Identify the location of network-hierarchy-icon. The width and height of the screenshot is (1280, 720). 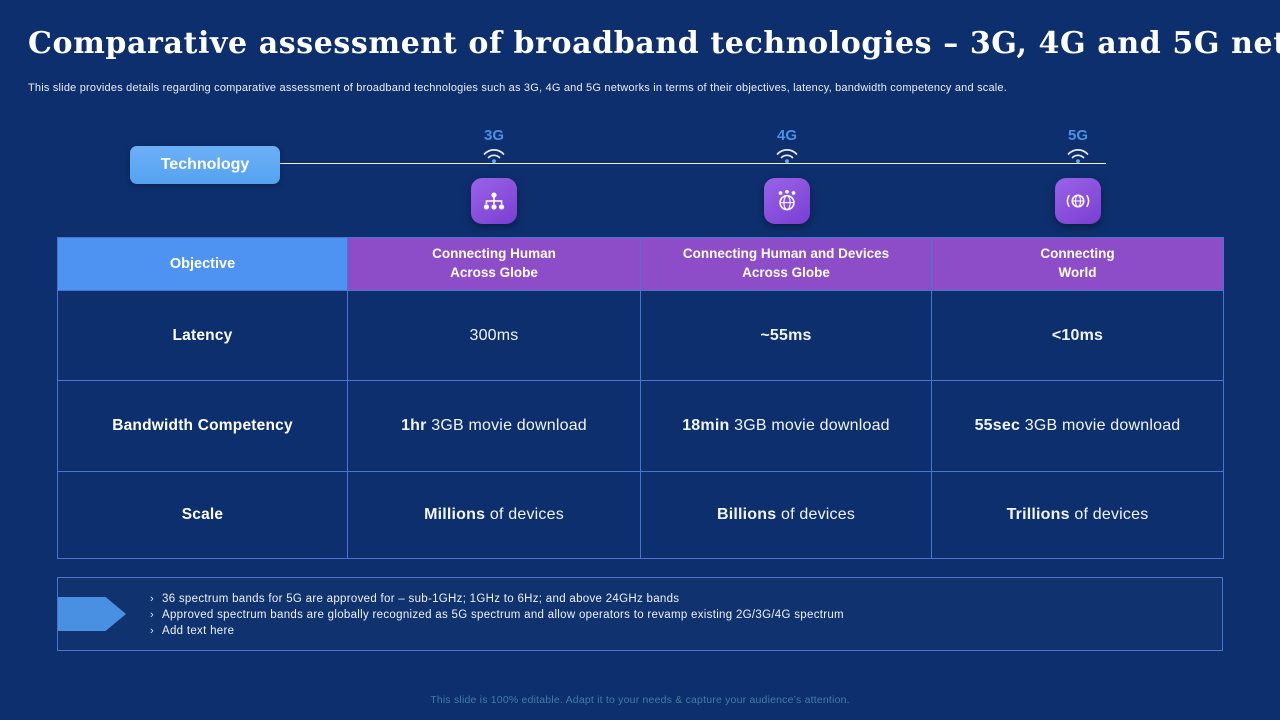
(494, 201).